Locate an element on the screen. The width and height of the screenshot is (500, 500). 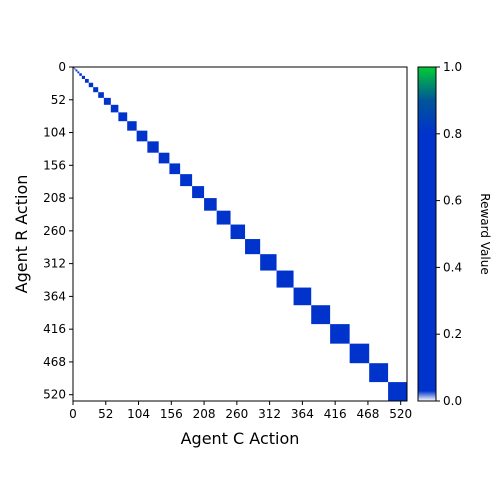
colorbar-tick-label-0: 0.0 is located at coordinates (452, 401).